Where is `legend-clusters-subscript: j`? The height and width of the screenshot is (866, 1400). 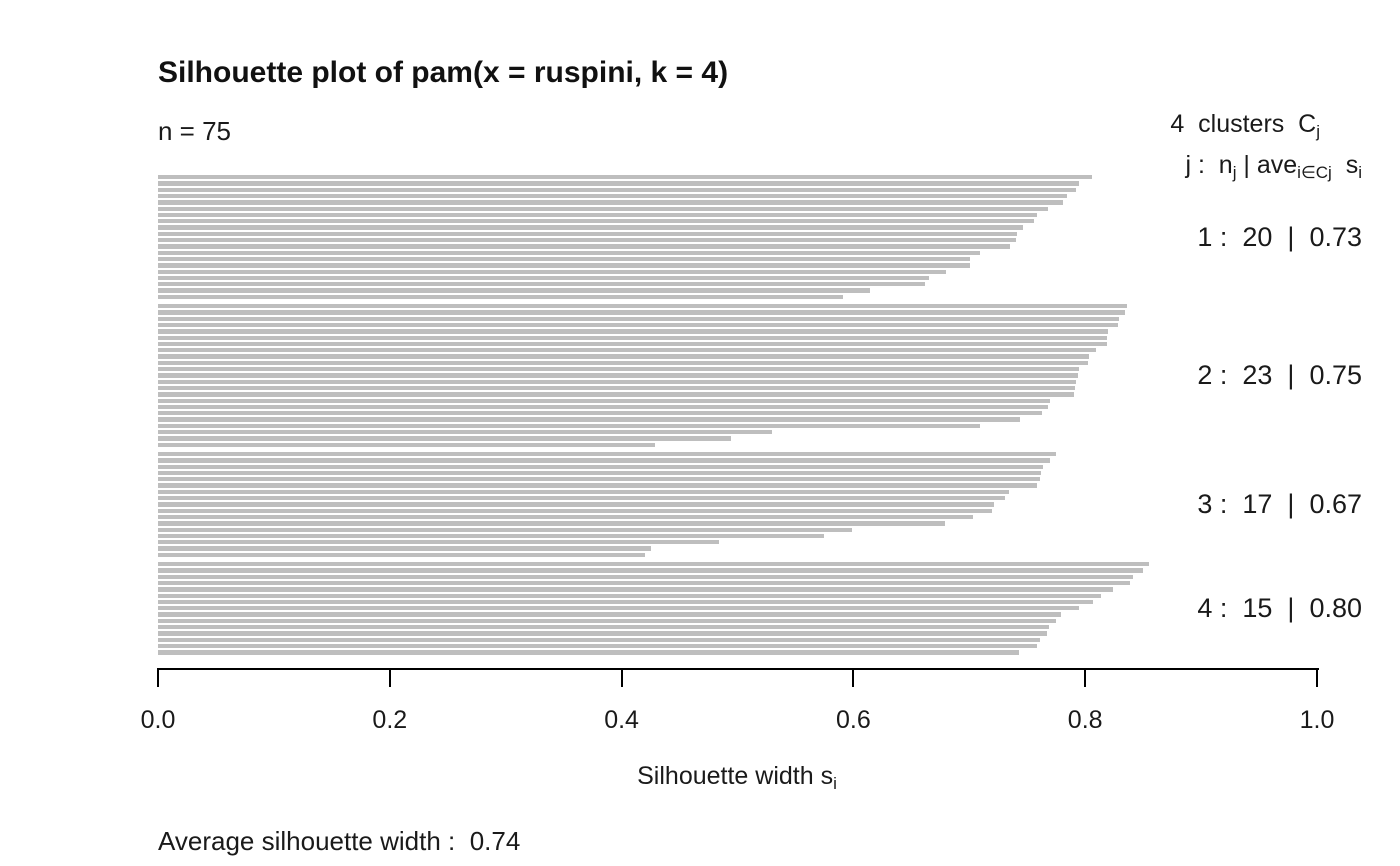 legend-clusters-subscript: j is located at coordinates (1318, 132).